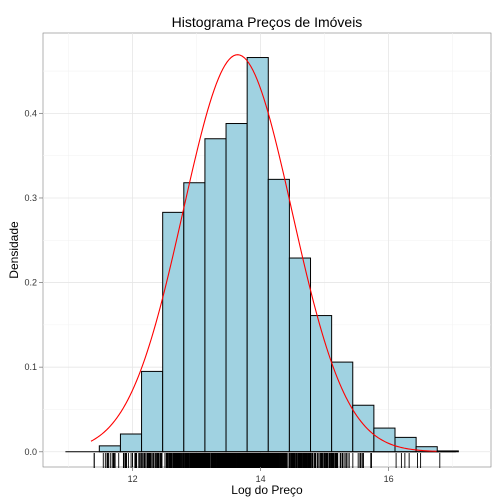  What do you see at coordinates (261, 479) in the screenshot?
I see `x-tick-label: 14` at bounding box center [261, 479].